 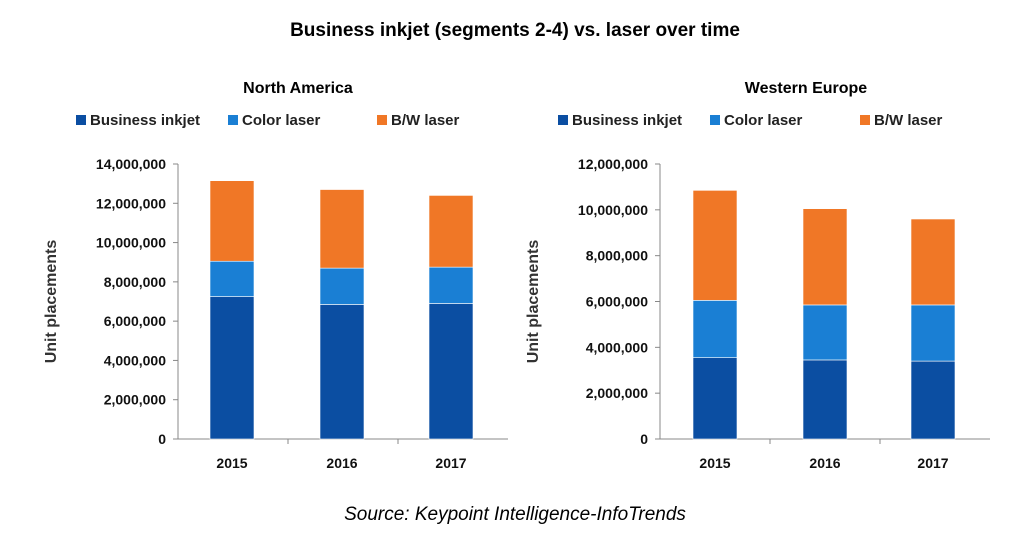 What do you see at coordinates (617, 302) in the screenshot?
I see `we-y-tick-label-3: 6,000,000` at bounding box center [617, 302].